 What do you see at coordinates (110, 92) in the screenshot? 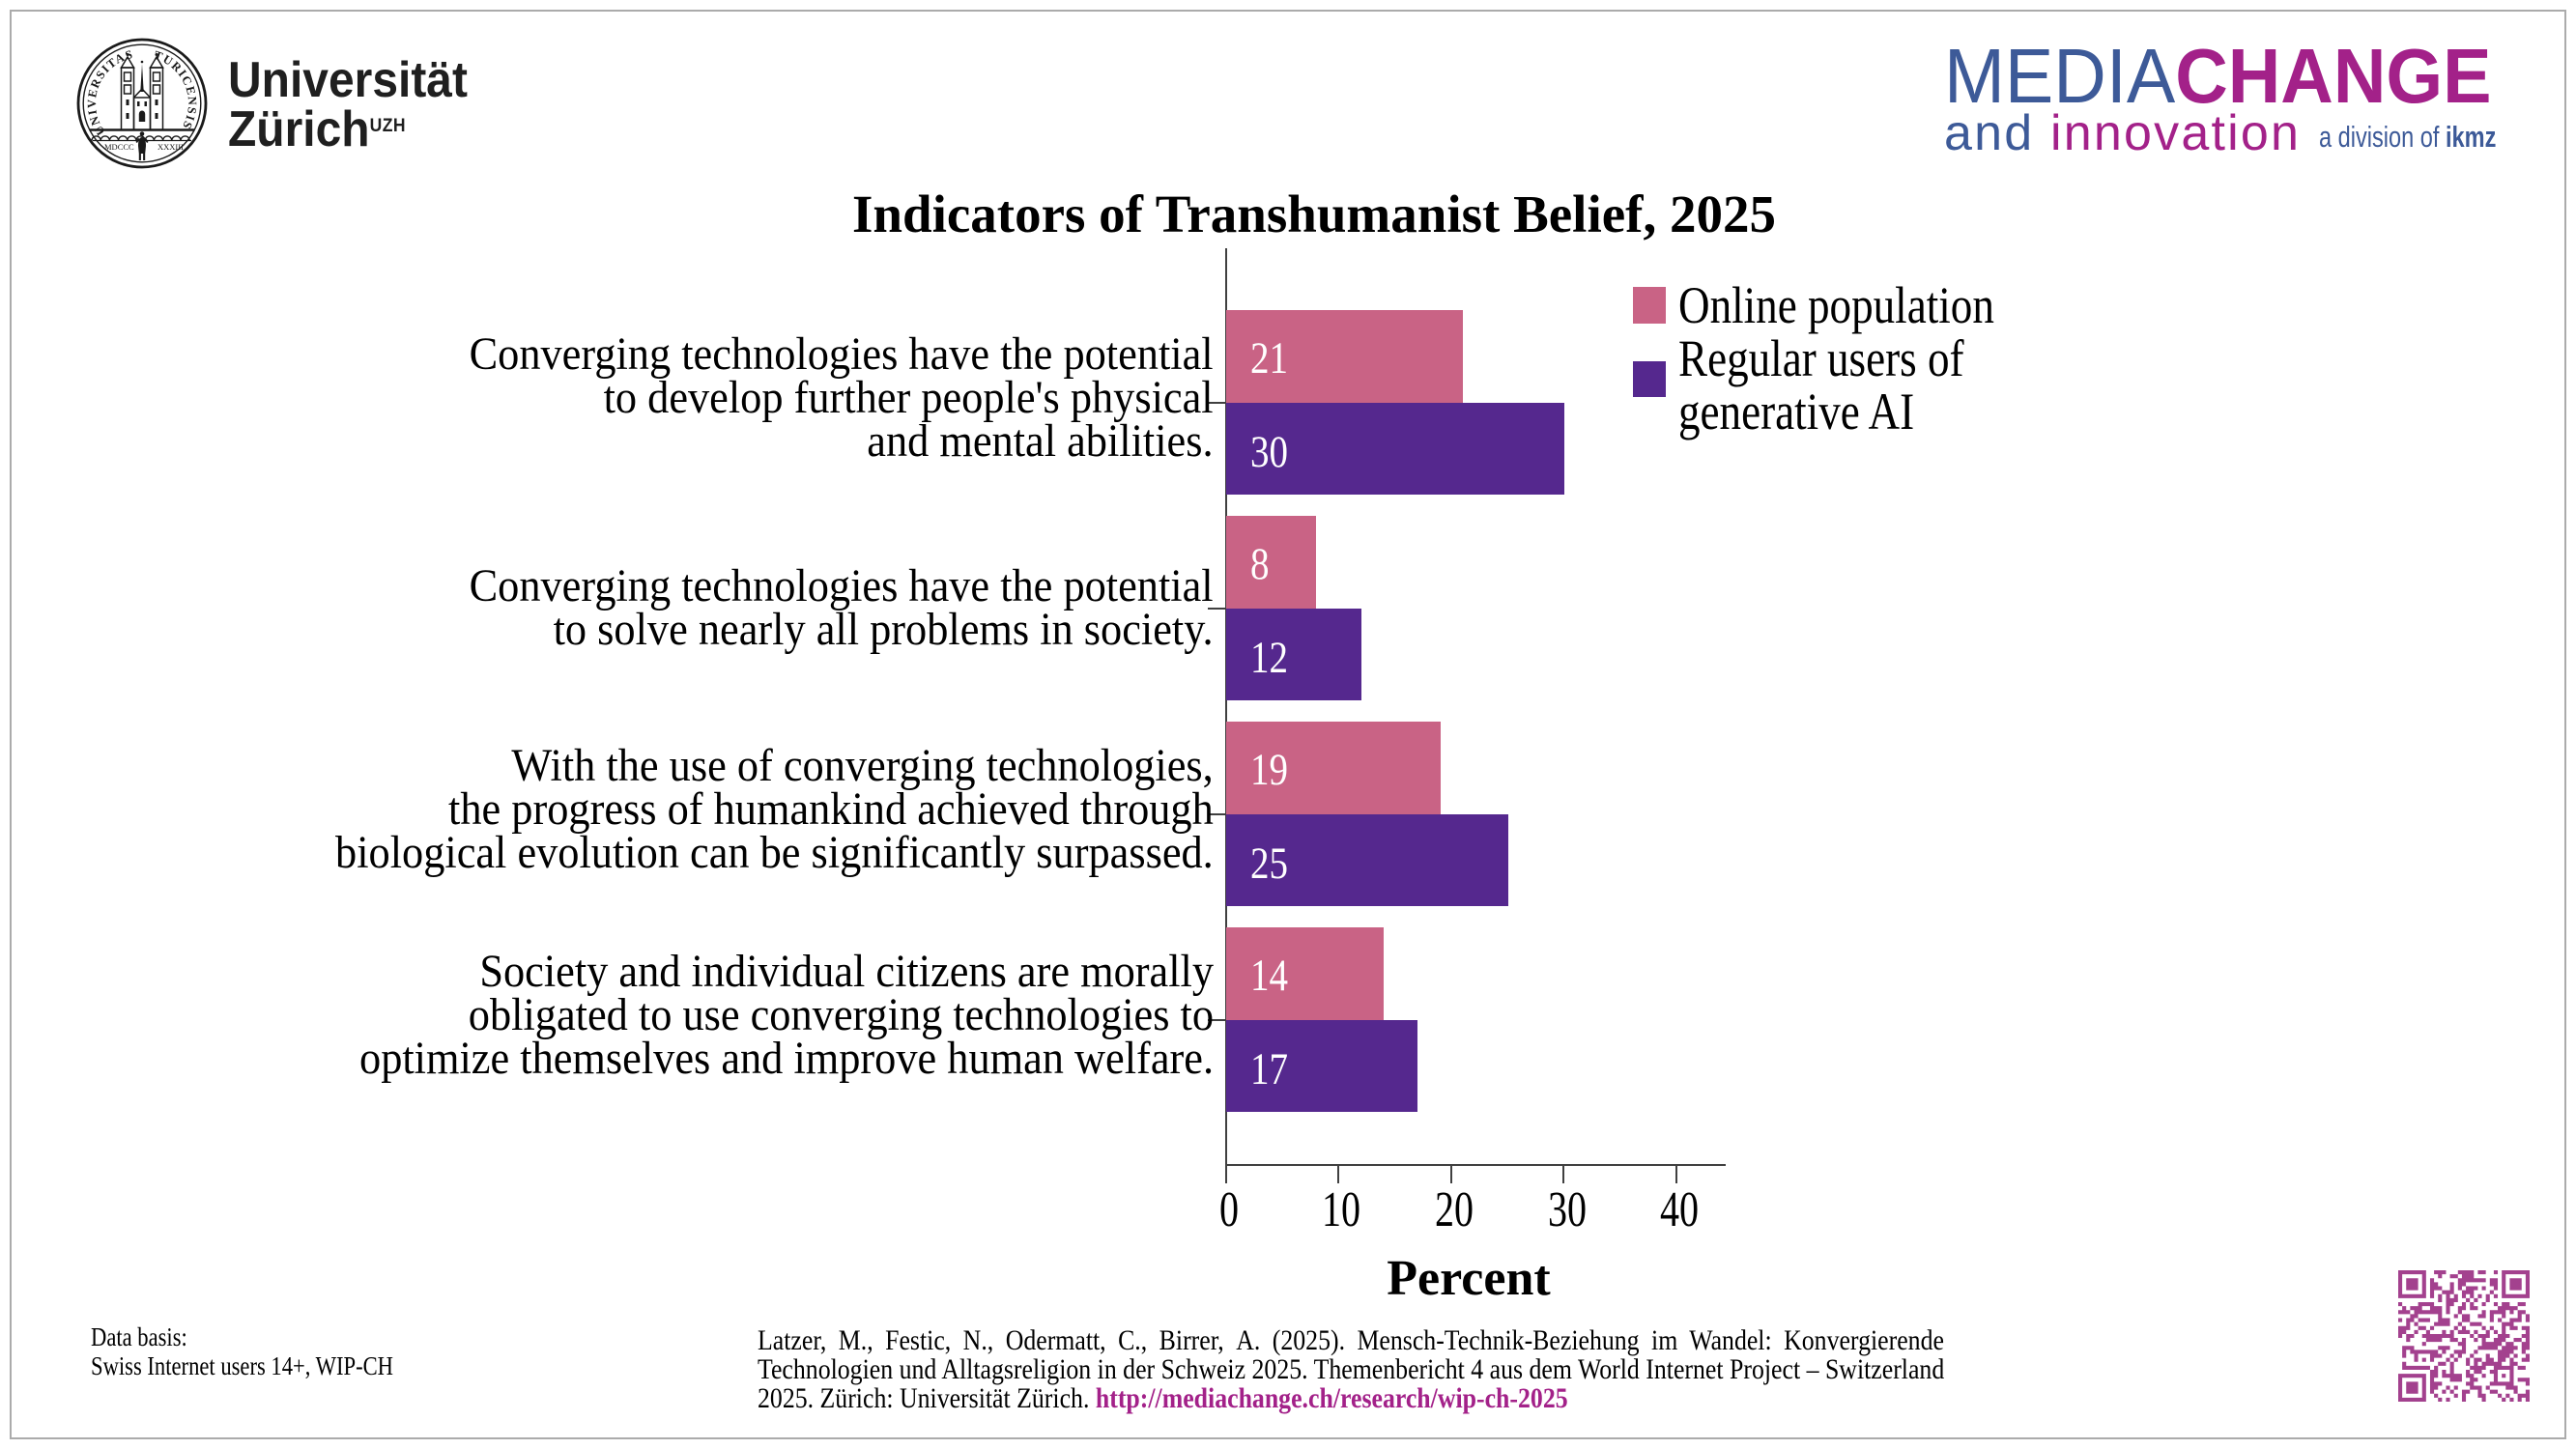
I see `svg-text: UNIVERSITAS` at bounding box center [110, 92].